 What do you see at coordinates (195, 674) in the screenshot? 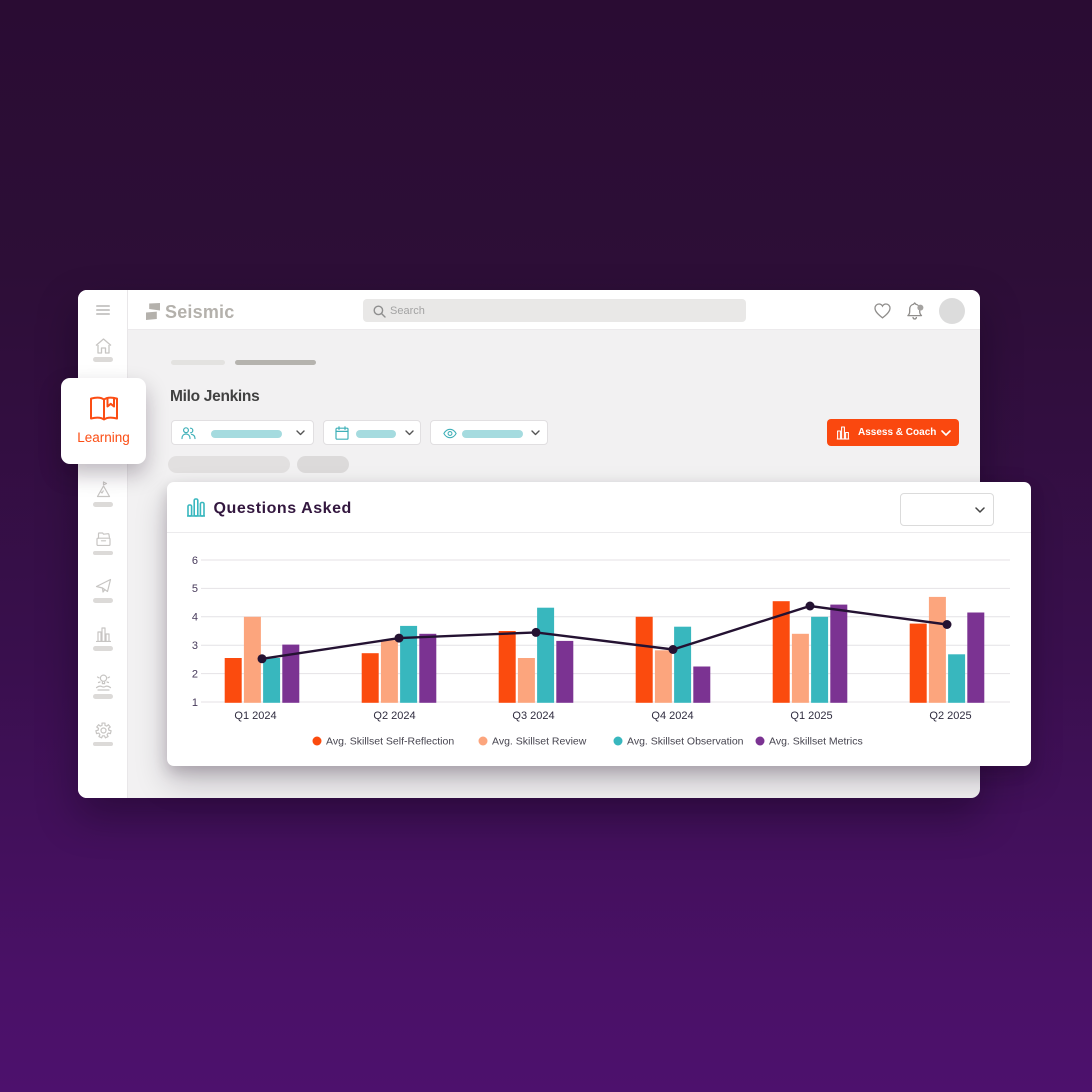
I see `svg-text: 2` at bounding box center [195, 674].